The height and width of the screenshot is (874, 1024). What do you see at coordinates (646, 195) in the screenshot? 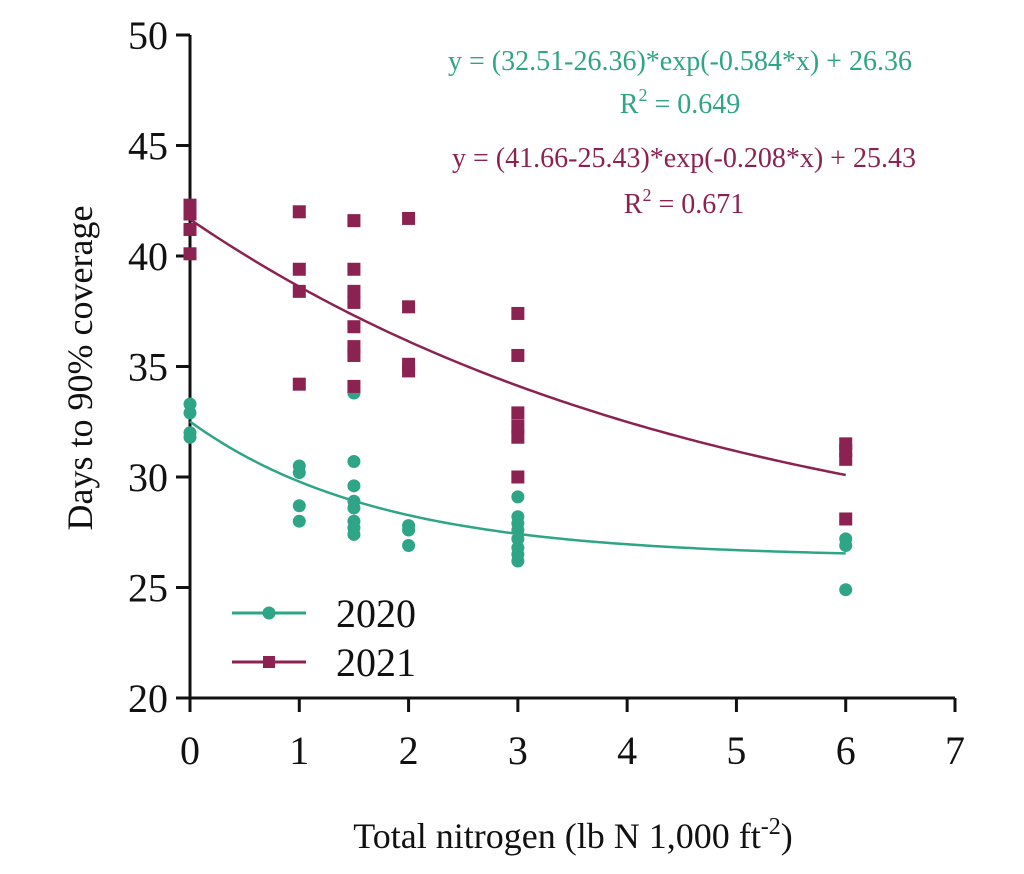
I see `r-squared-2021-superscript: 2` at bounding box center [646, 195].